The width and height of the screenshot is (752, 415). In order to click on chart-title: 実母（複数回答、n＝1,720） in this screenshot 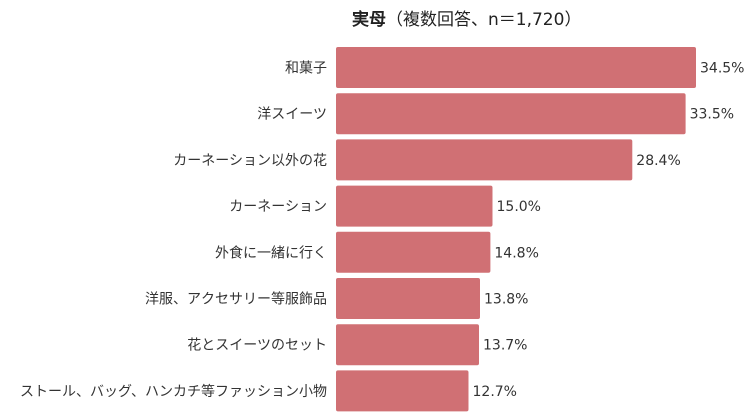, I will do `click(466, 20)`.